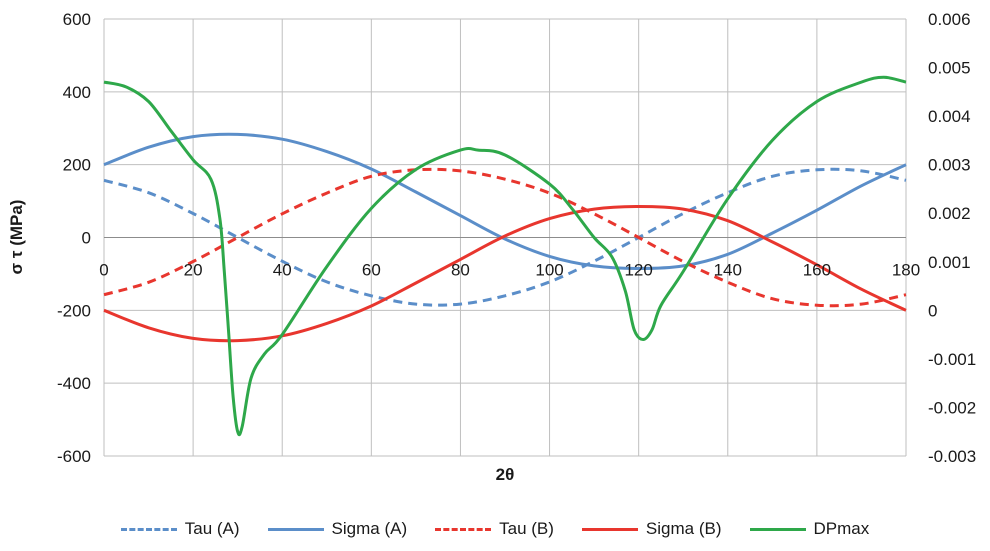  What do you see at coordinates (728, 270) in the screenshot?
I see `x-tick-label: 140` at bounding box center [728, 270].